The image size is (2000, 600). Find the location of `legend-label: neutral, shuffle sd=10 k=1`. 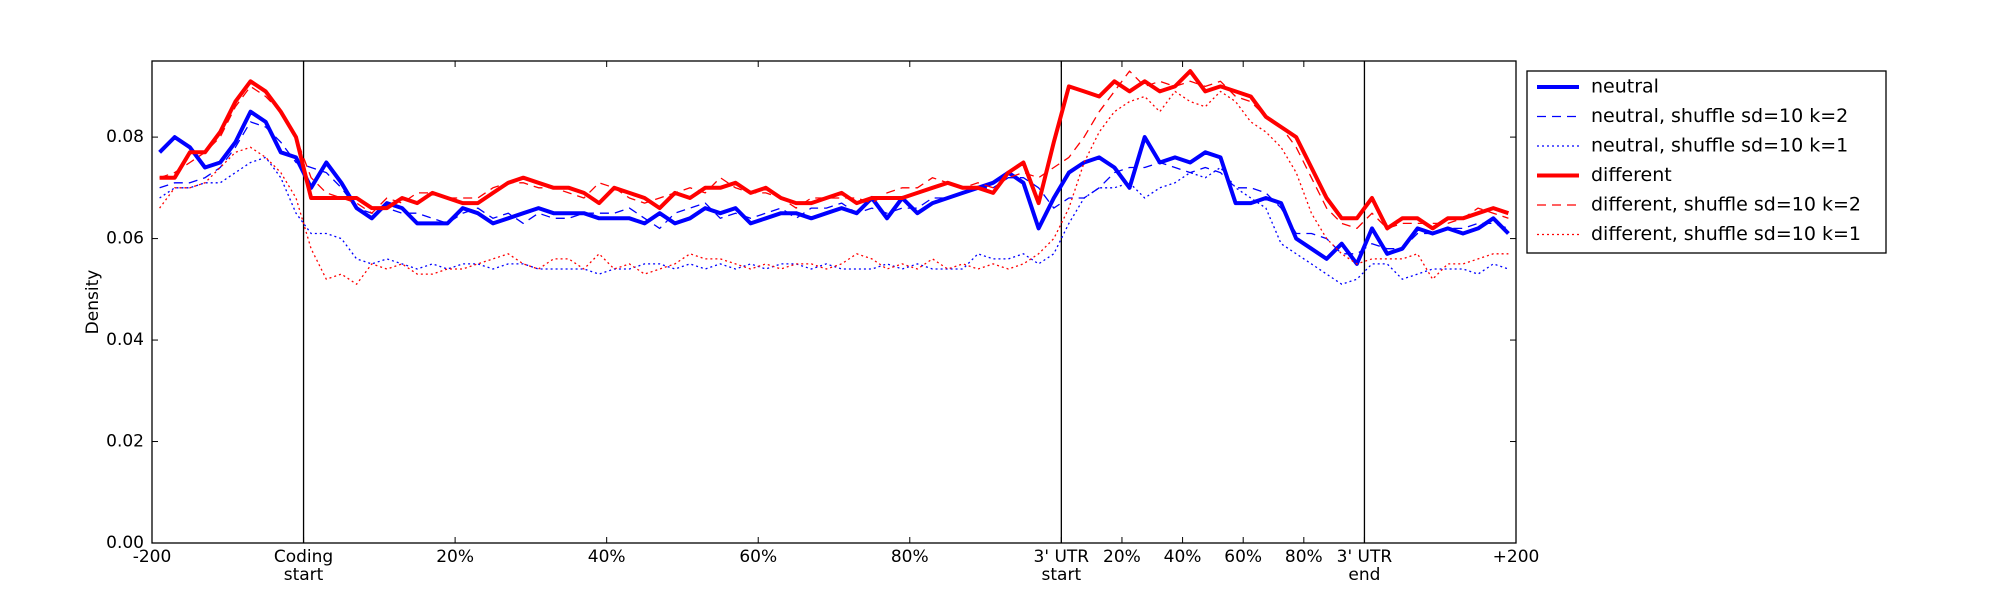

legend-label: neutral, shuffle sd=10 k=1 is located at coordinates (1719, 146).